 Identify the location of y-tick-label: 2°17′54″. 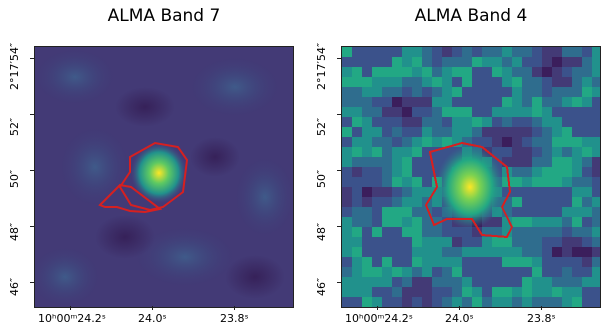
(321, 66).